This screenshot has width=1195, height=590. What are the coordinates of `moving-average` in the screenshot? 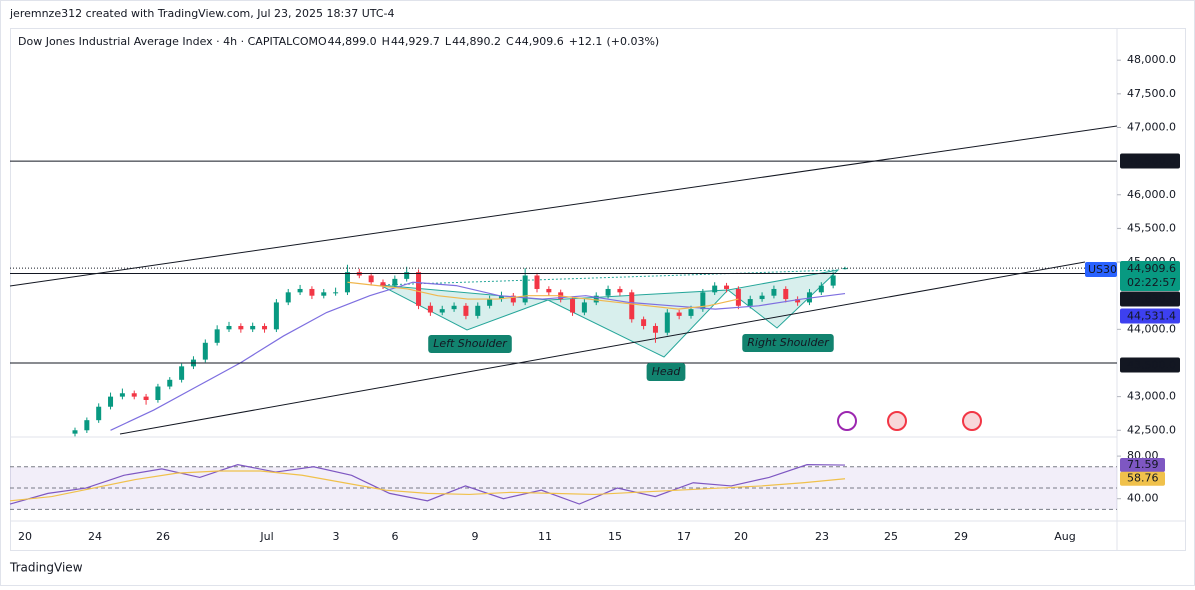 It's located at (543, 295).